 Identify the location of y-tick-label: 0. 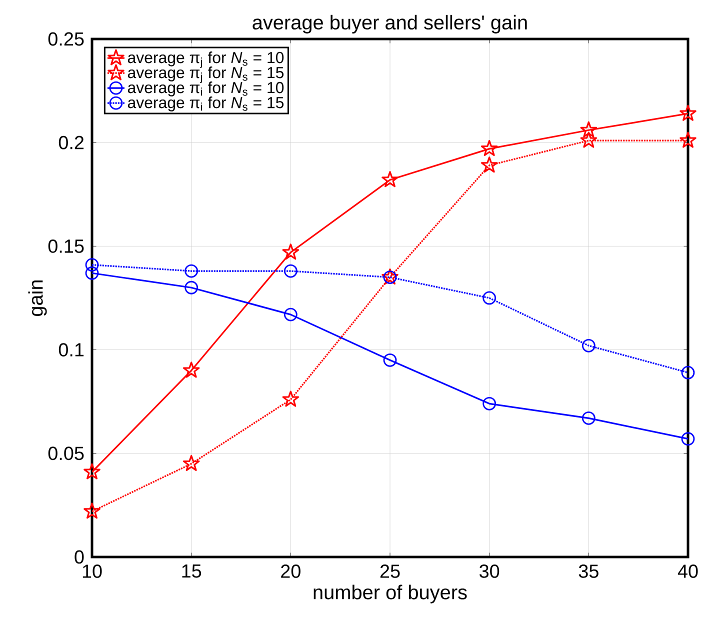
(79, 557).